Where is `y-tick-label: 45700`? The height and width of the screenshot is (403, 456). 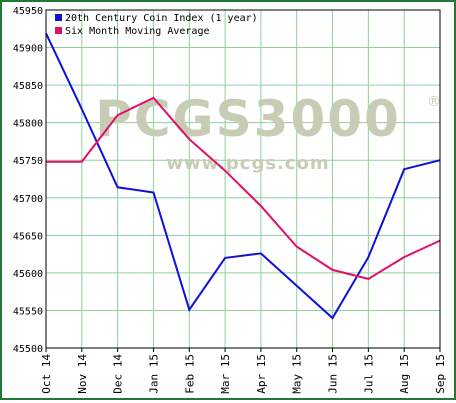
y-tick-label: 45700 is located at coordinates (28, 199).